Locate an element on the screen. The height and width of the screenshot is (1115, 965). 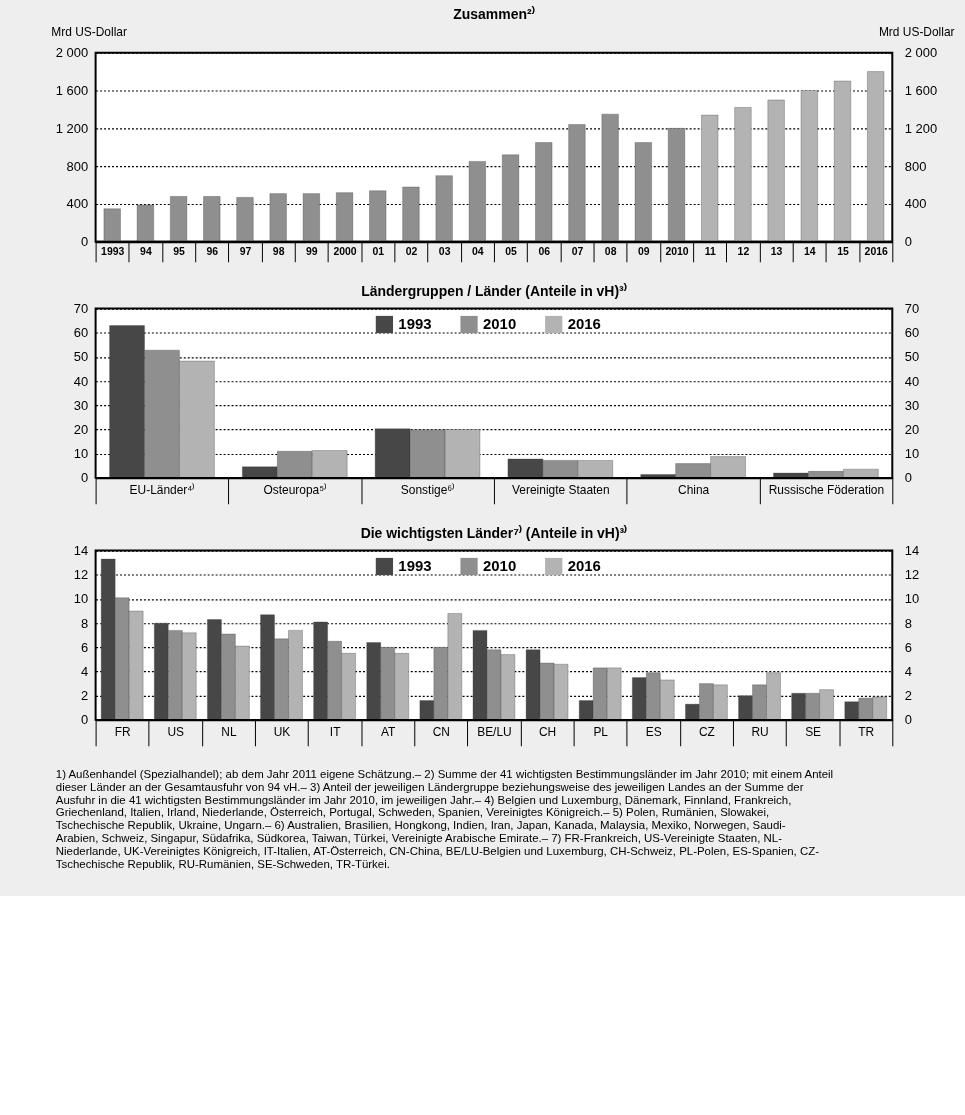
y-tick-label: 60 is located at coordinates (81, 333).